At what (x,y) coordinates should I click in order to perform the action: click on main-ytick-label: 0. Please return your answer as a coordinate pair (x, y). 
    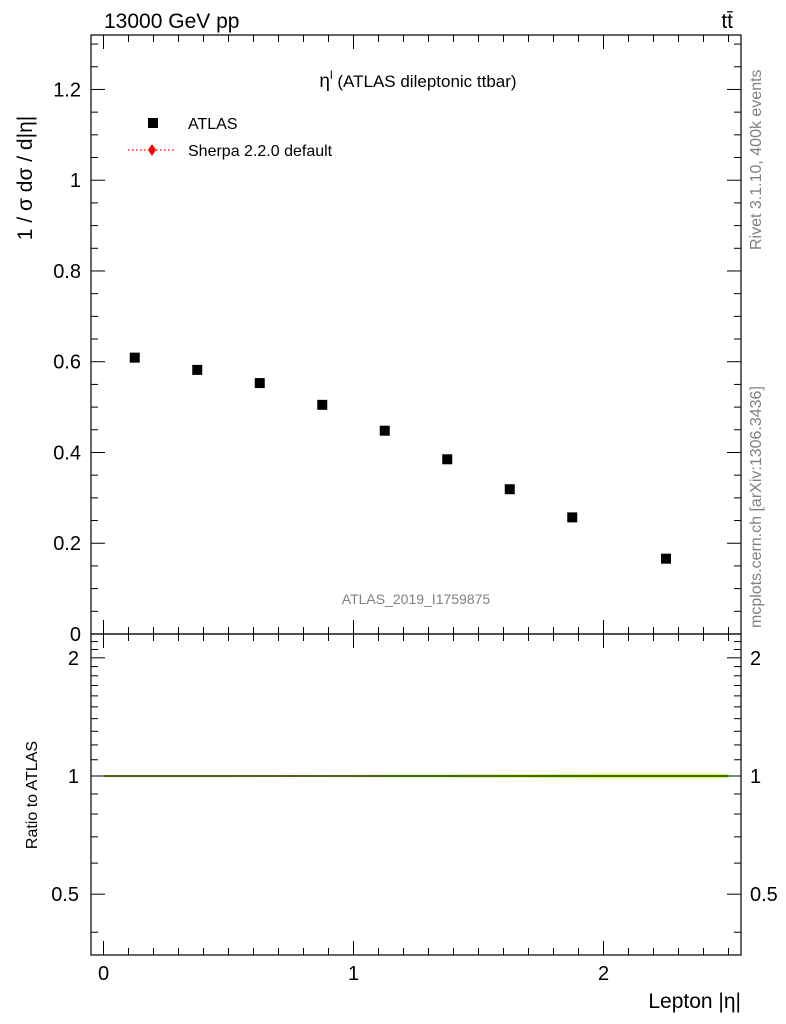
    Looking at the image, I should click on (75, 635).